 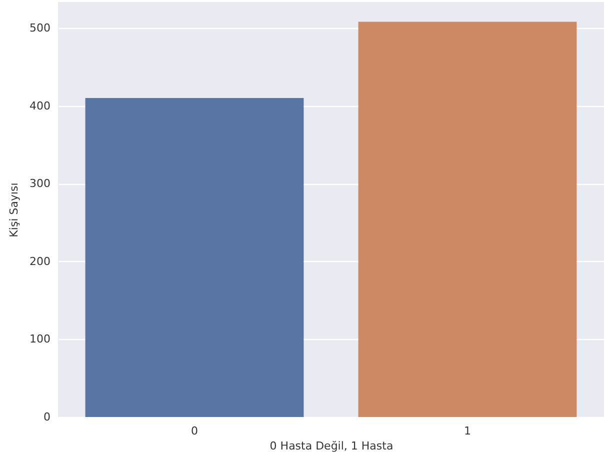 What do you see at coordinates (40, 261) in the screenshot?
I see `y-tick-label: 200` at bounding box center [40, 261].